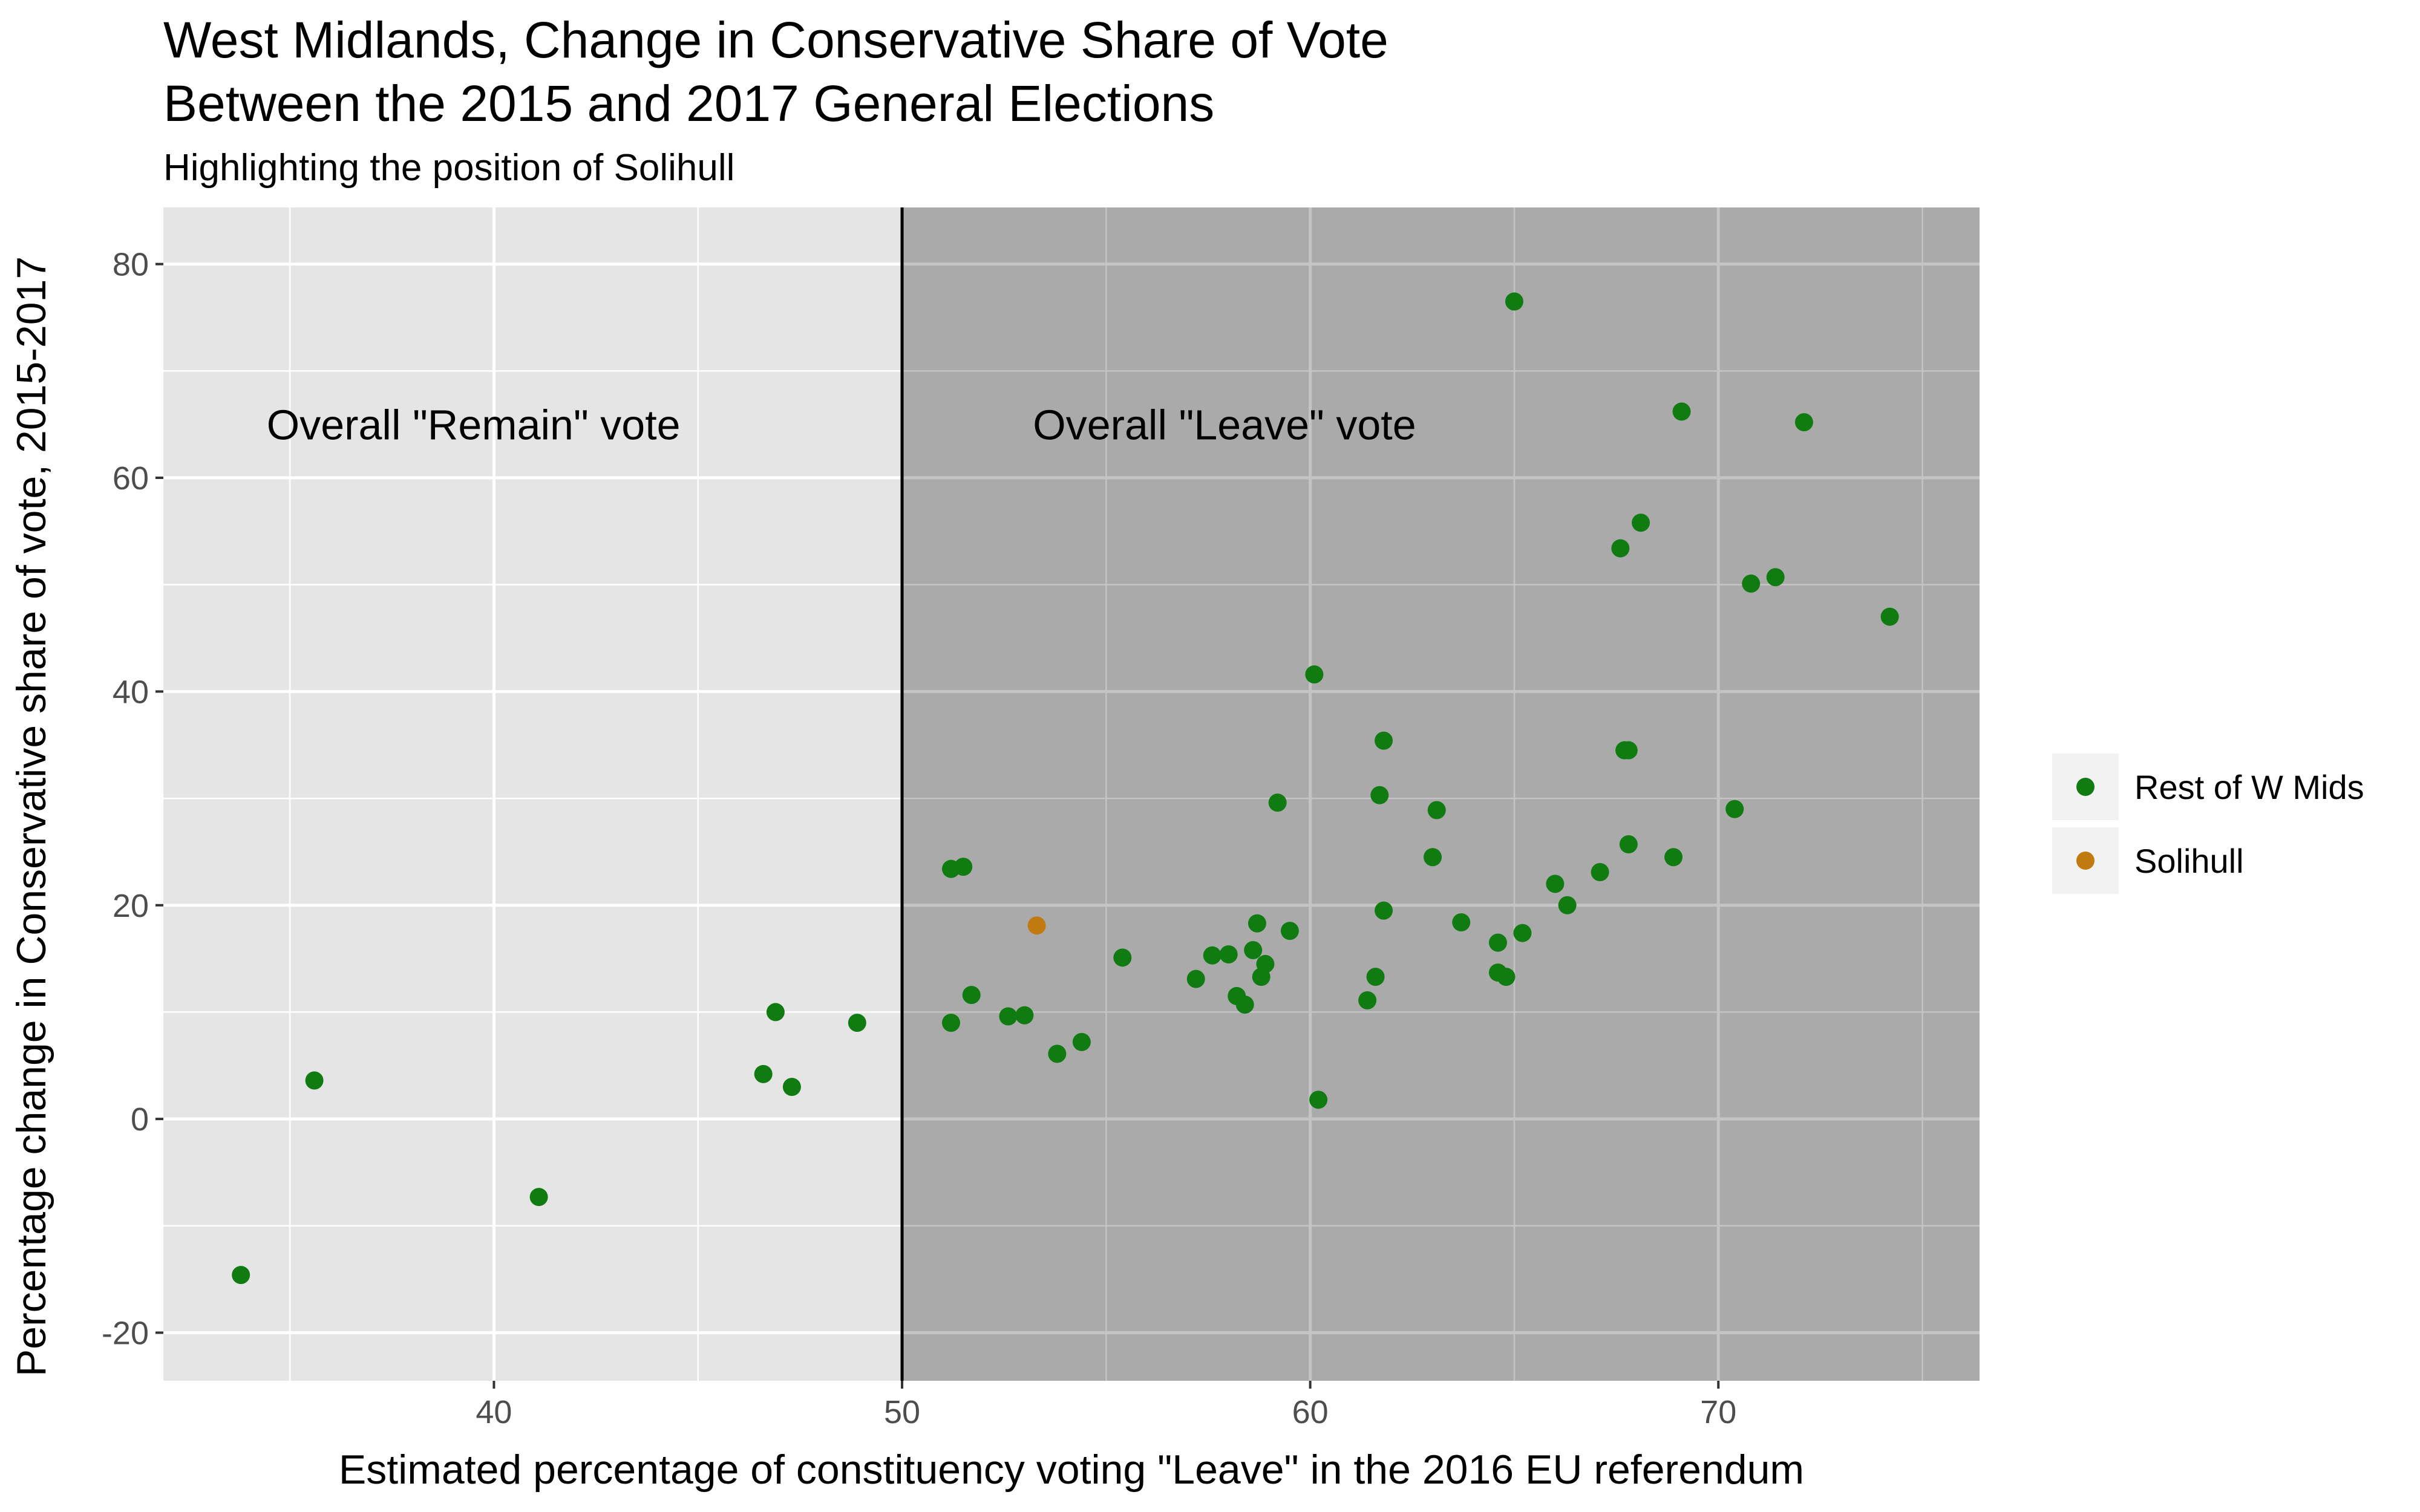 The image size is (2420, 1512). Describe the element at coordinates (474, 425) in the screenshot. I see `region-label-0: Overall "Remain" vote` at that location.